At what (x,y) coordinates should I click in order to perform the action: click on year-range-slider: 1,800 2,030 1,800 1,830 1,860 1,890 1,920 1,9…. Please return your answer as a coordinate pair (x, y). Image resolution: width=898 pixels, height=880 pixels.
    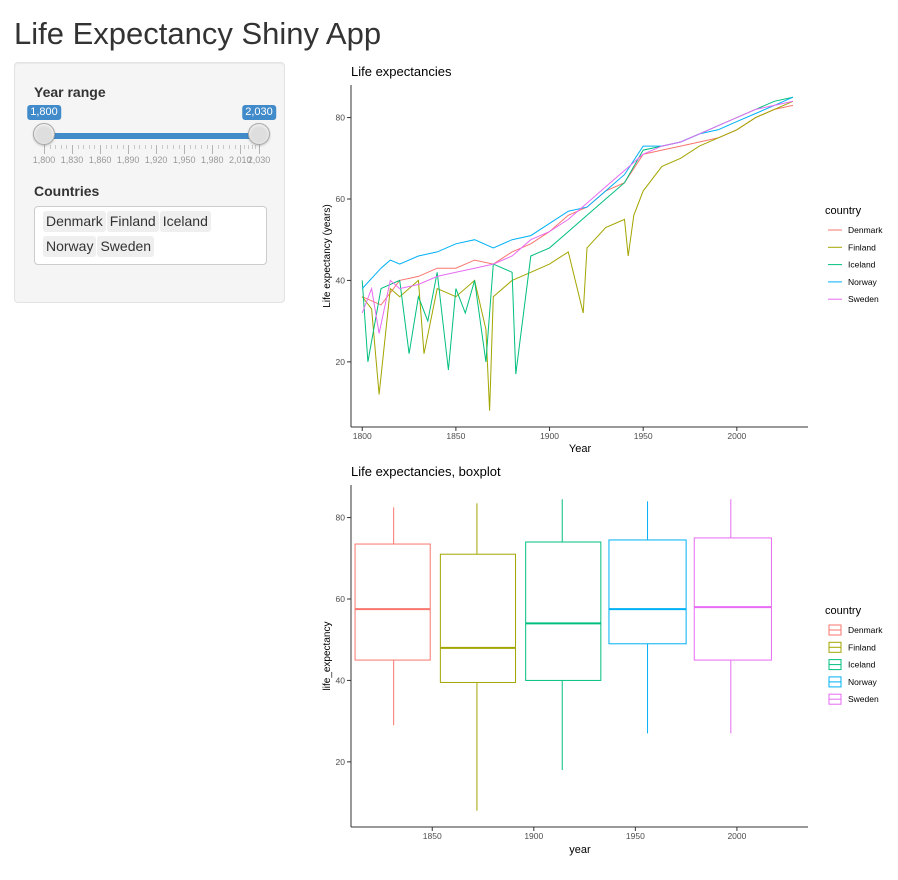
    Looking at the image, I should click on (151, 135).